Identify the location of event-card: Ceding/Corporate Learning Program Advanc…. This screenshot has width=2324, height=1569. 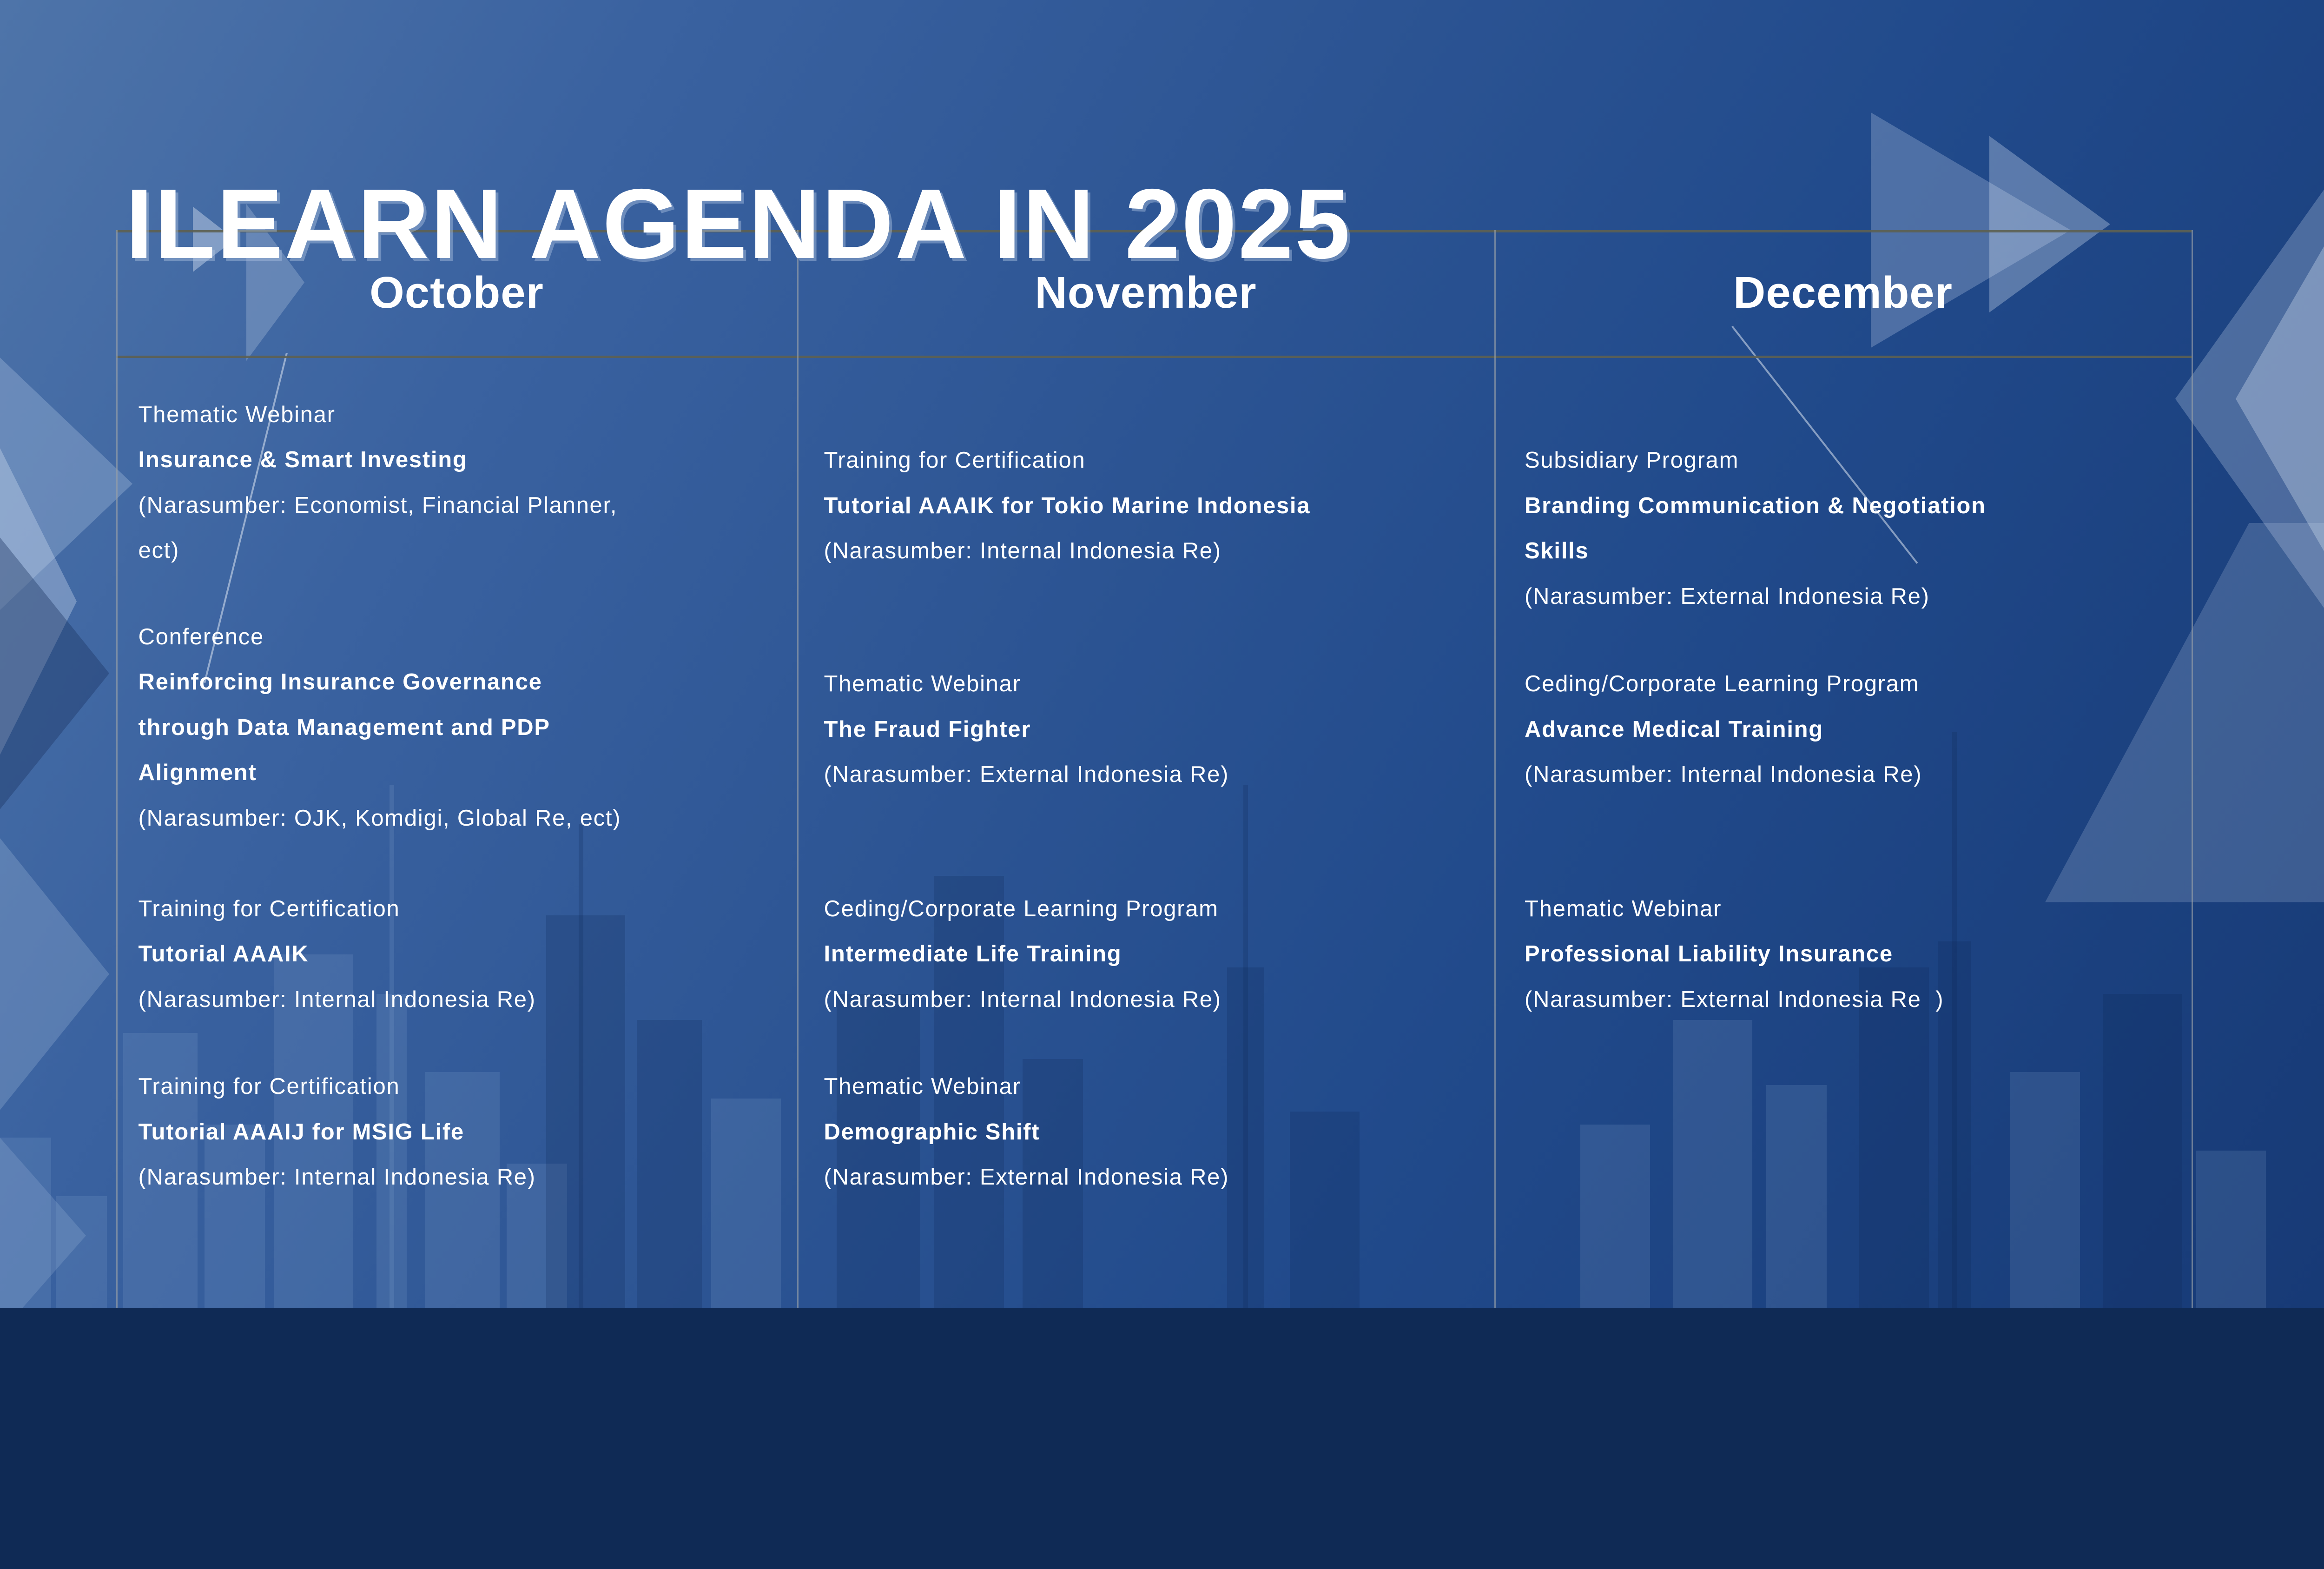
(1838, 730).